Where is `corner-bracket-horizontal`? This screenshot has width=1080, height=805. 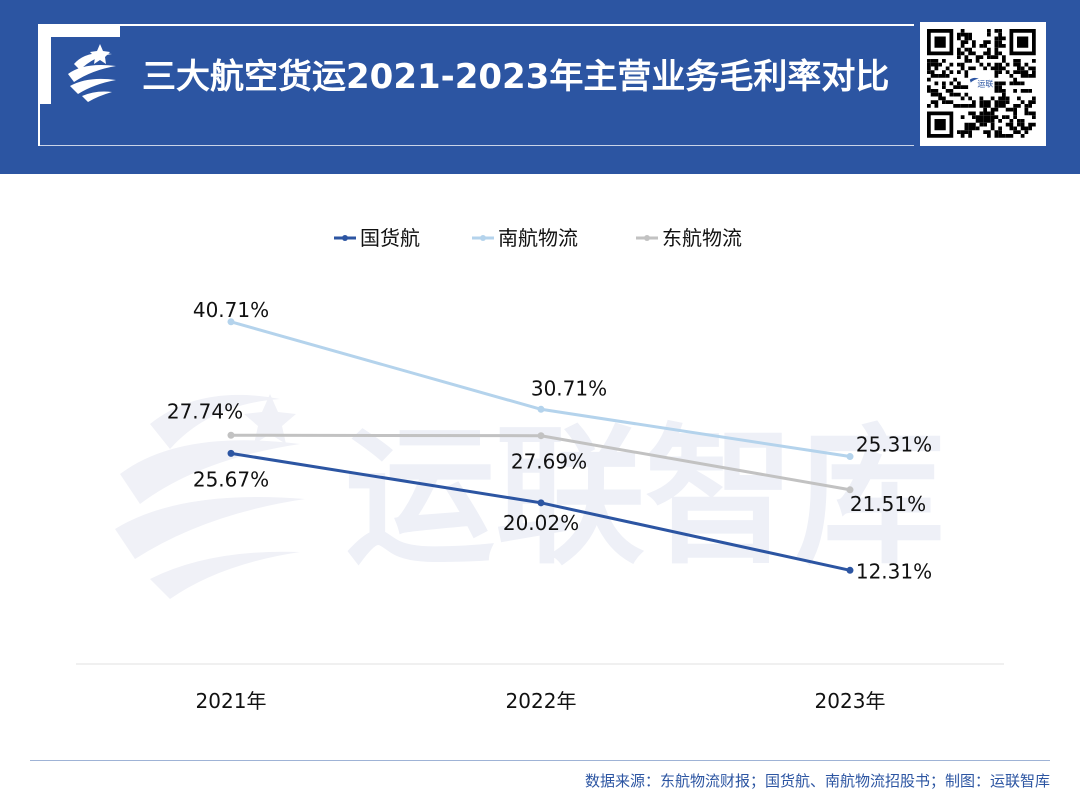
corner-bracket-horizontal is located at coordinates (79, 30).